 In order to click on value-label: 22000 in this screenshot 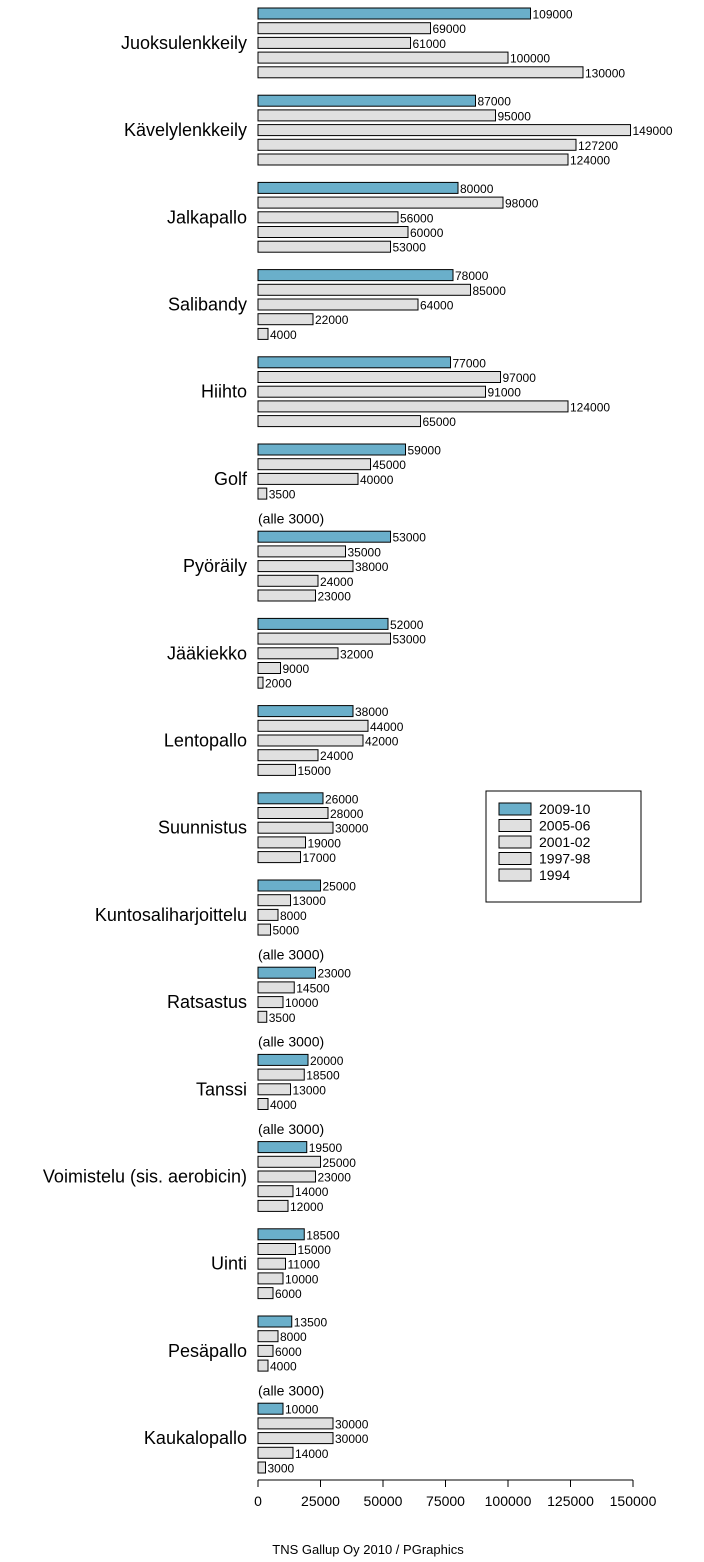, I will do `click(332, 320)`.